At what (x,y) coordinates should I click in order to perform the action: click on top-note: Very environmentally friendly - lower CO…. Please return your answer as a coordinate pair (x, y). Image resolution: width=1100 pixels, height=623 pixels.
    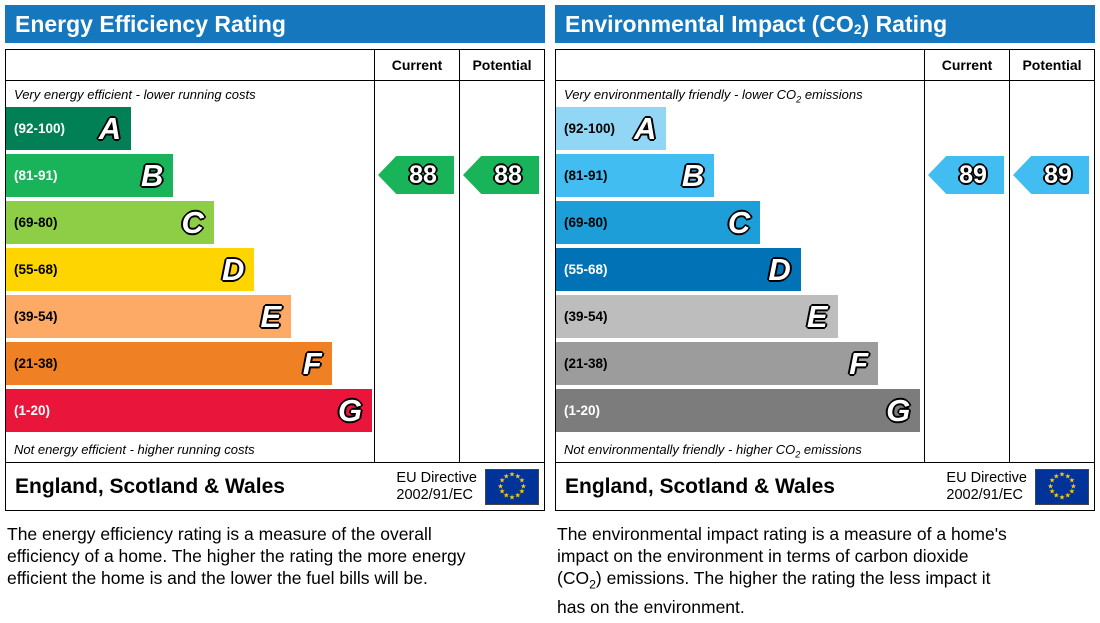
    Looking at the image, I should click on (713, 96).